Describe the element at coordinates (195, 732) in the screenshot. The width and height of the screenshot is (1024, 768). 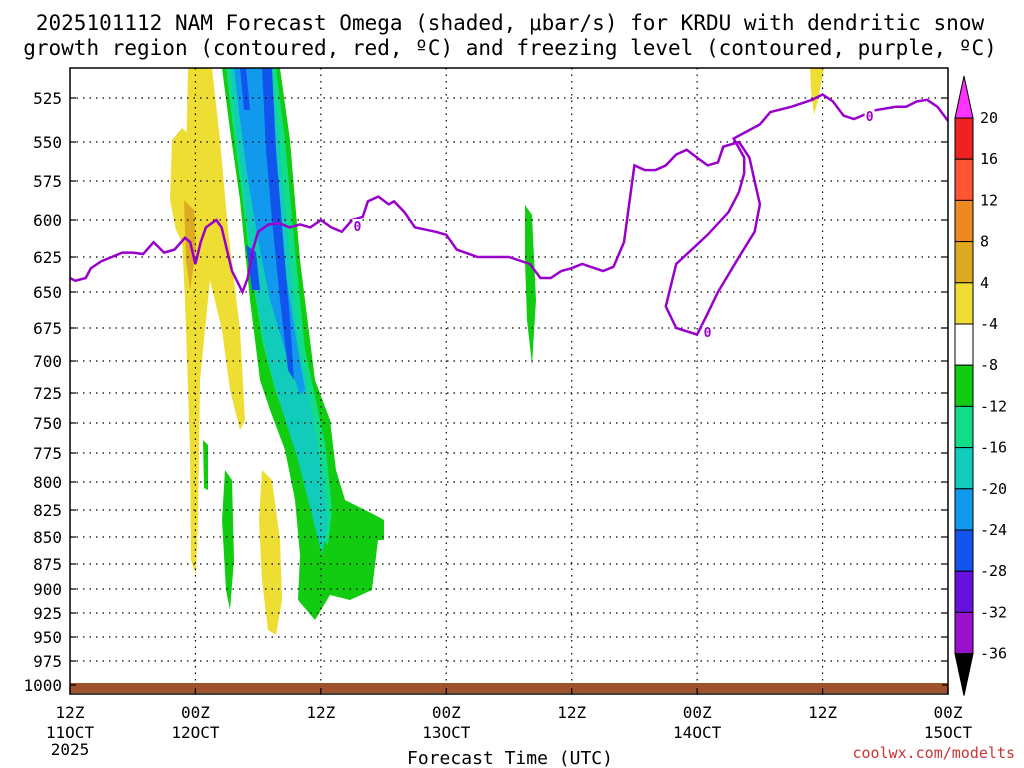
I see `x-tick-date: 12OCT` at that location.